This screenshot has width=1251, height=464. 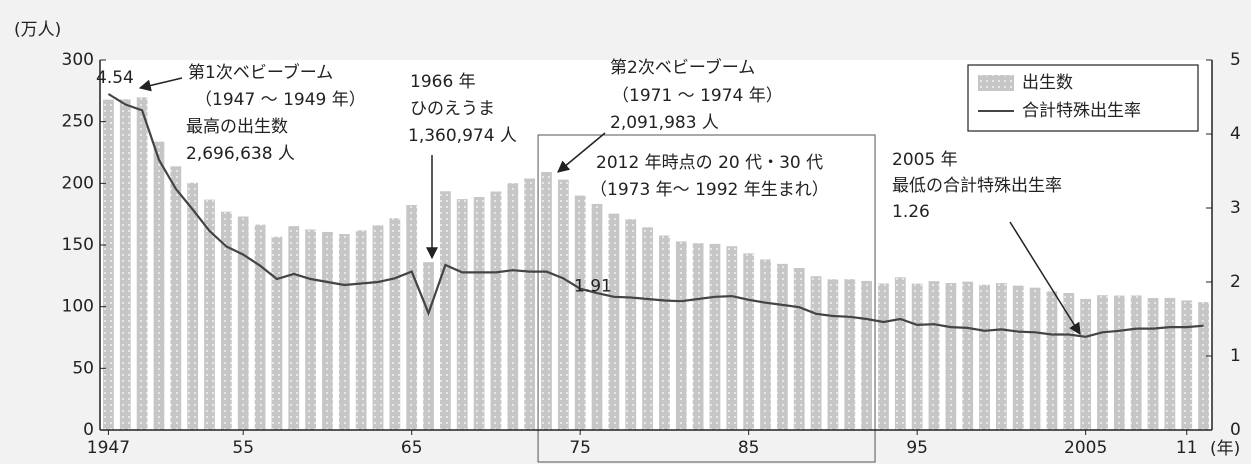 What do you see at coordinates (280, 100) in the screenshot?
I see `annotation: （1947 ～ 1949 年）` at bounding box center [280, 100].